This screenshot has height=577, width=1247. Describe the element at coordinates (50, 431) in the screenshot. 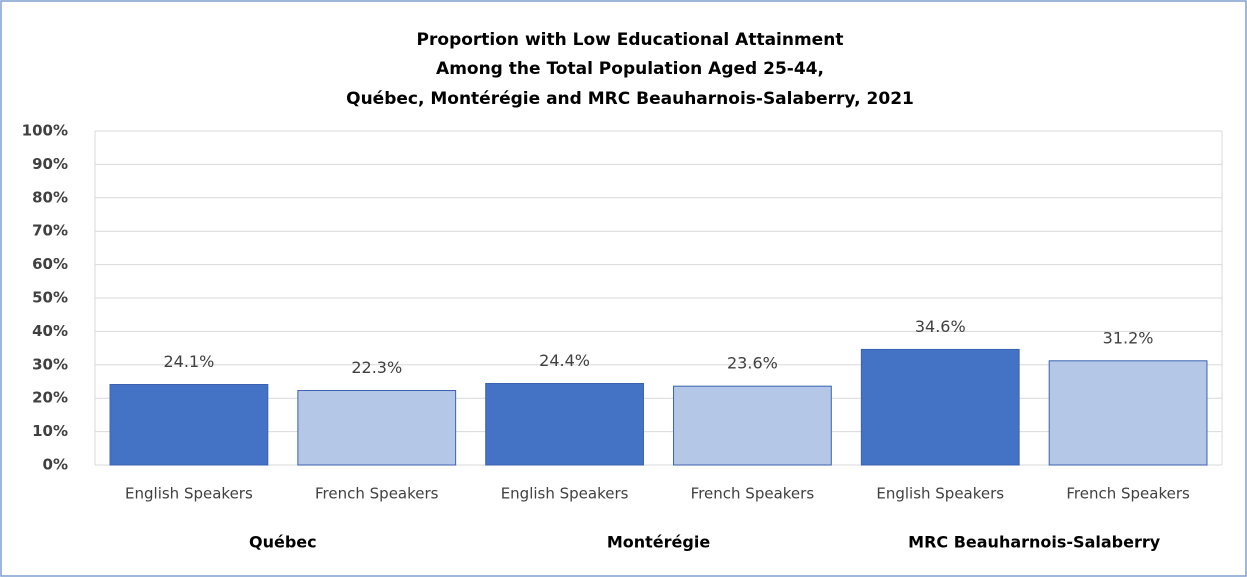

I see `y-tick-label: 10%` at that location.